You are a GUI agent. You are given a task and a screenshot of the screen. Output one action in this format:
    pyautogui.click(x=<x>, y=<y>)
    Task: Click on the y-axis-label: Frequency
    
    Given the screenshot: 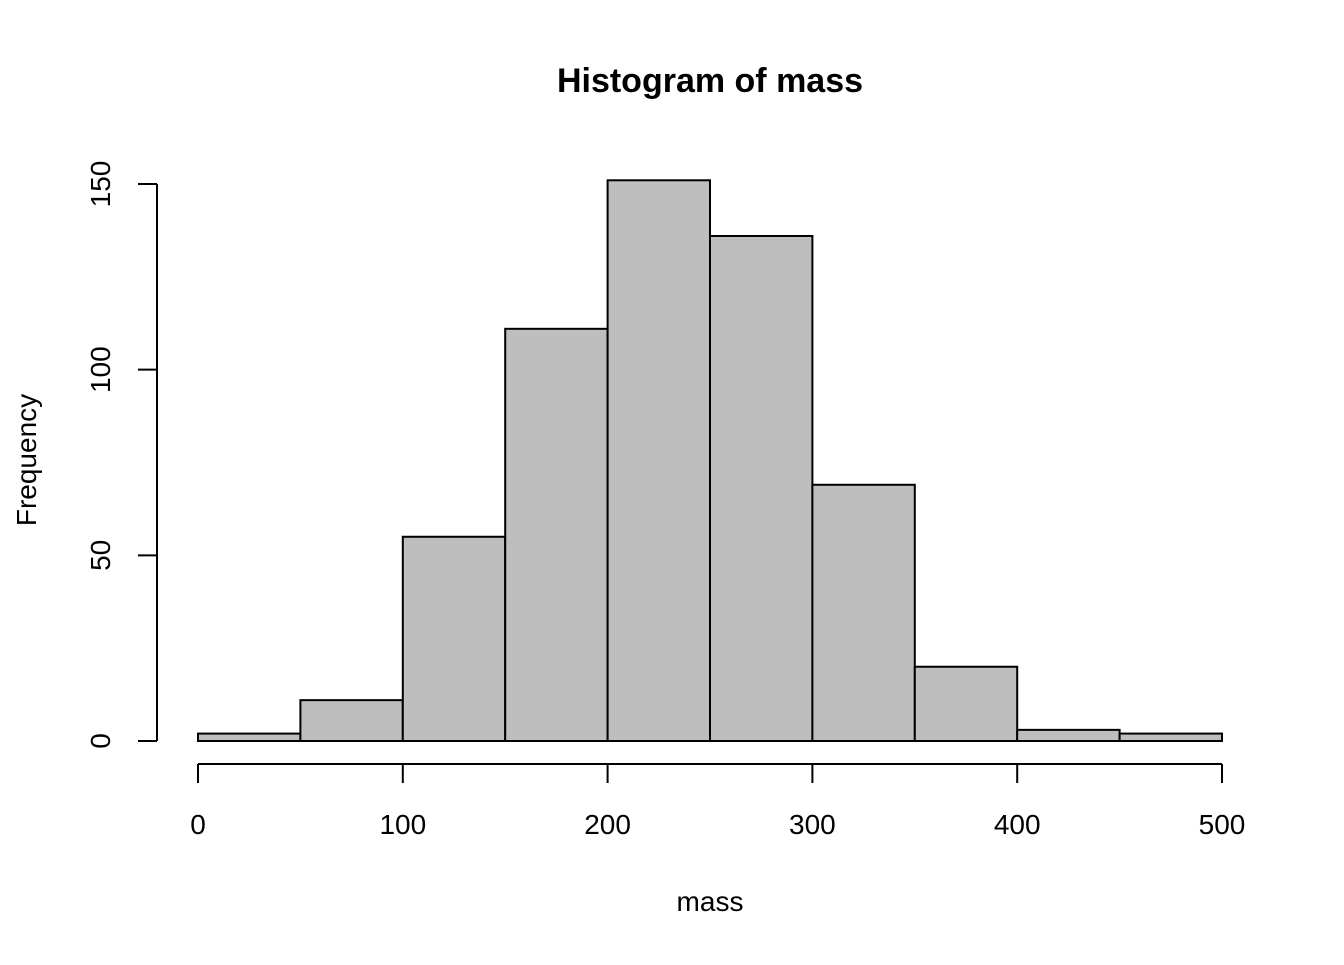 What is the action you would take?
    pyautogui.click(x=26, y=460)
    